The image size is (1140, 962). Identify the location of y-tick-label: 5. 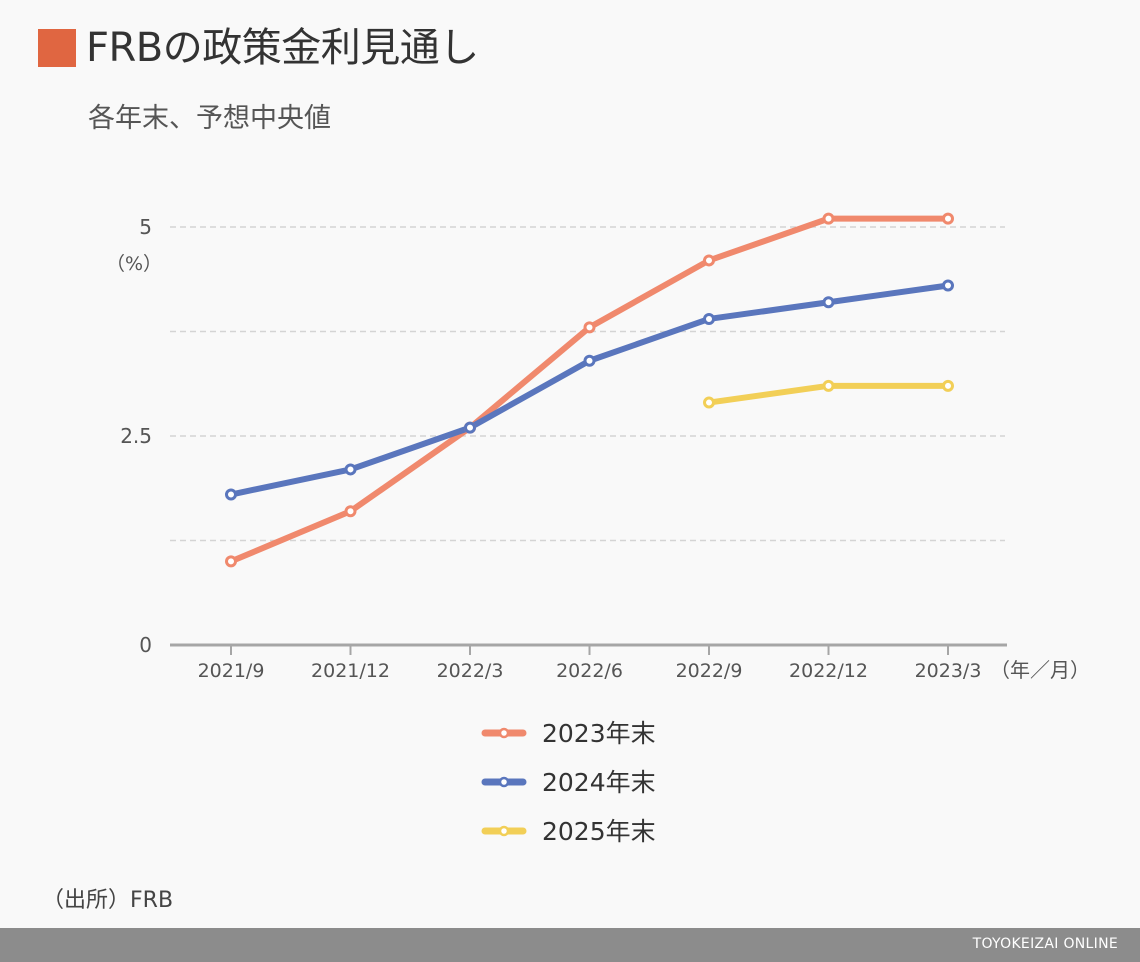
(145, 227).